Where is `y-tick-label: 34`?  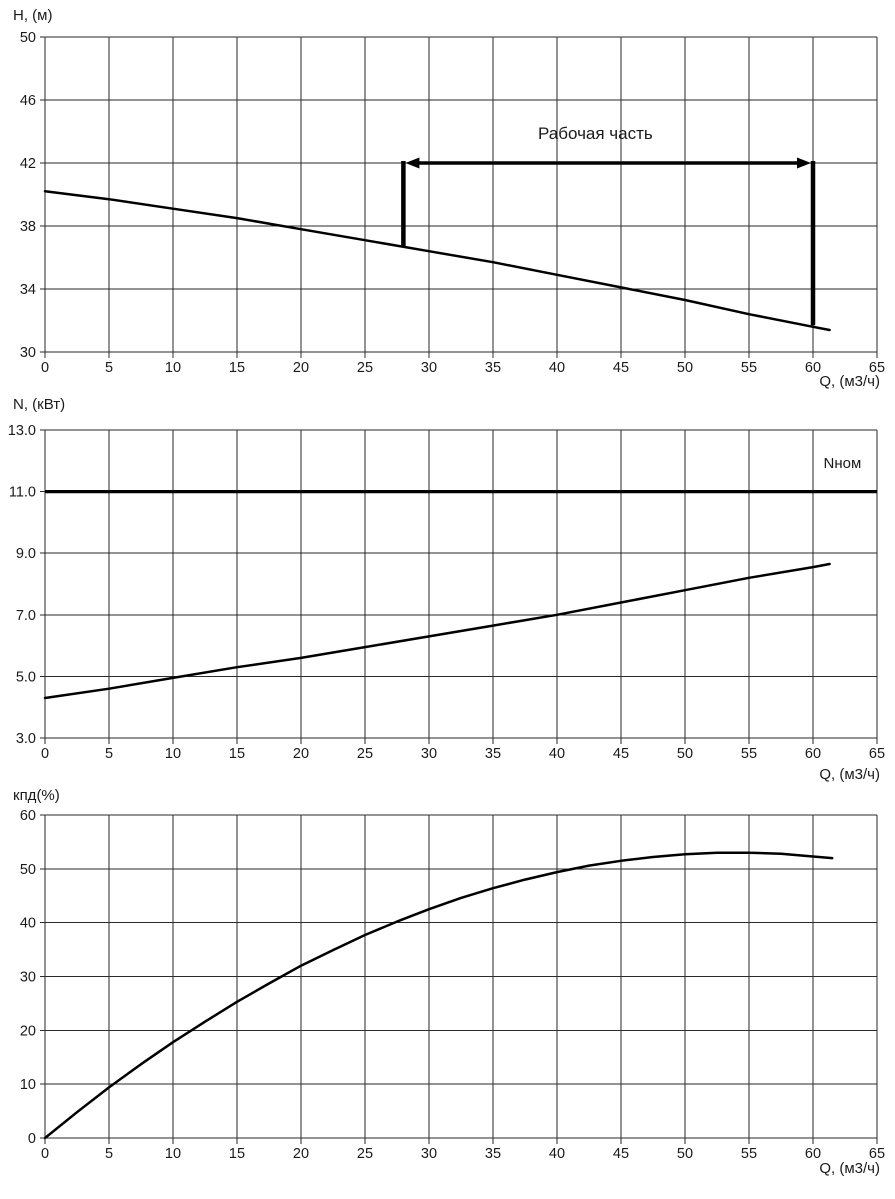
y-tick-label: 34 is located at coordinates (28, 290).